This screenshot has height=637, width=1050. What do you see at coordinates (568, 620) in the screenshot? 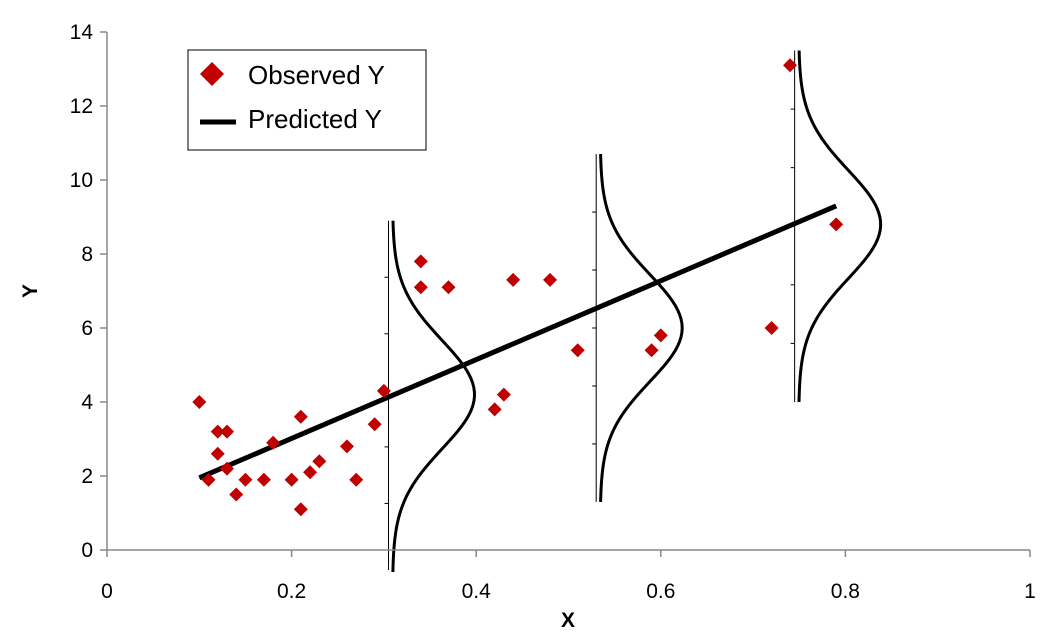
I see `x-axis-title: X` at bounding box center [568, 620].